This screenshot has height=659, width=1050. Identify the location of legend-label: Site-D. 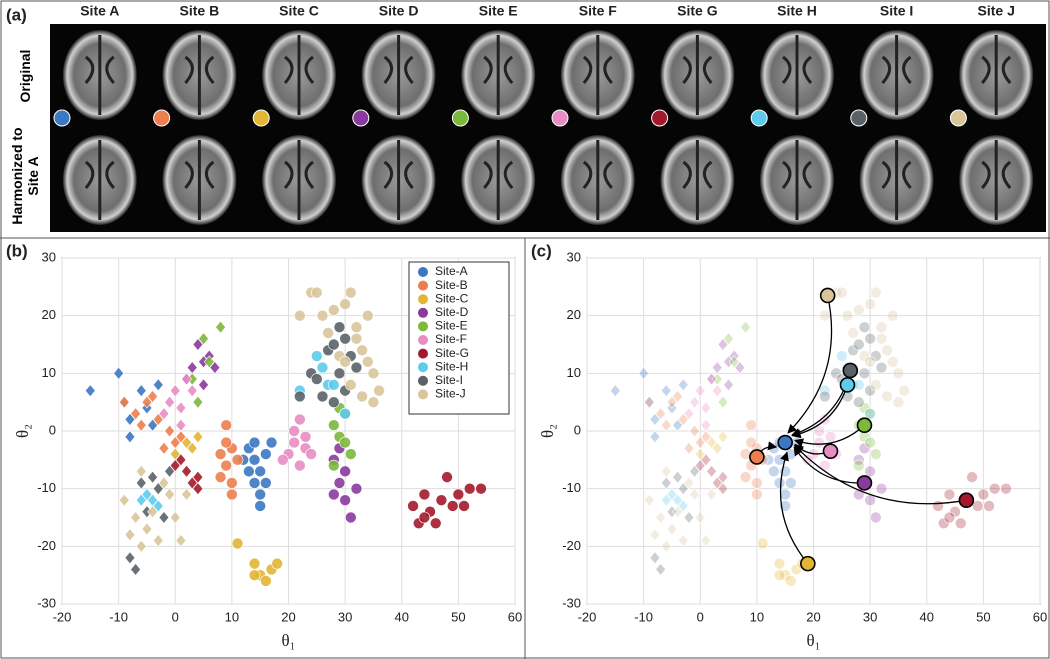
(452, 312).